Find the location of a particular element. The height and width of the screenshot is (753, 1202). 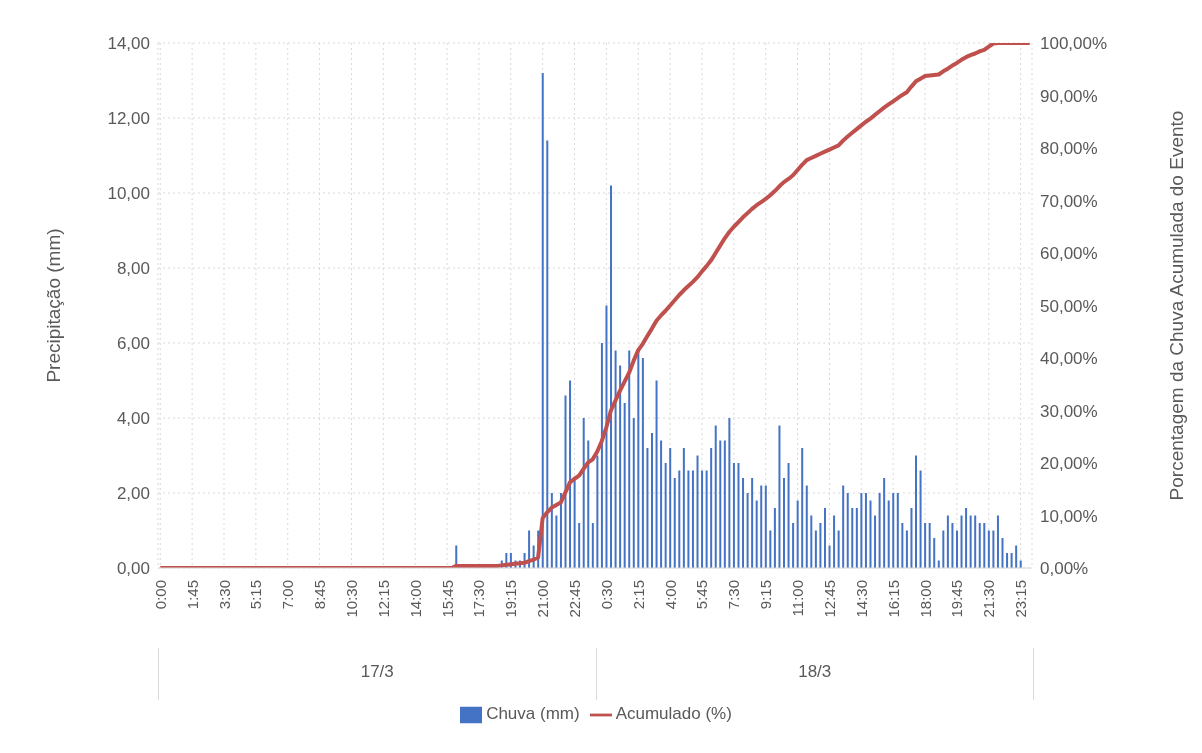

x-tick-label: 2:15 is located at coordinates (638, 595).